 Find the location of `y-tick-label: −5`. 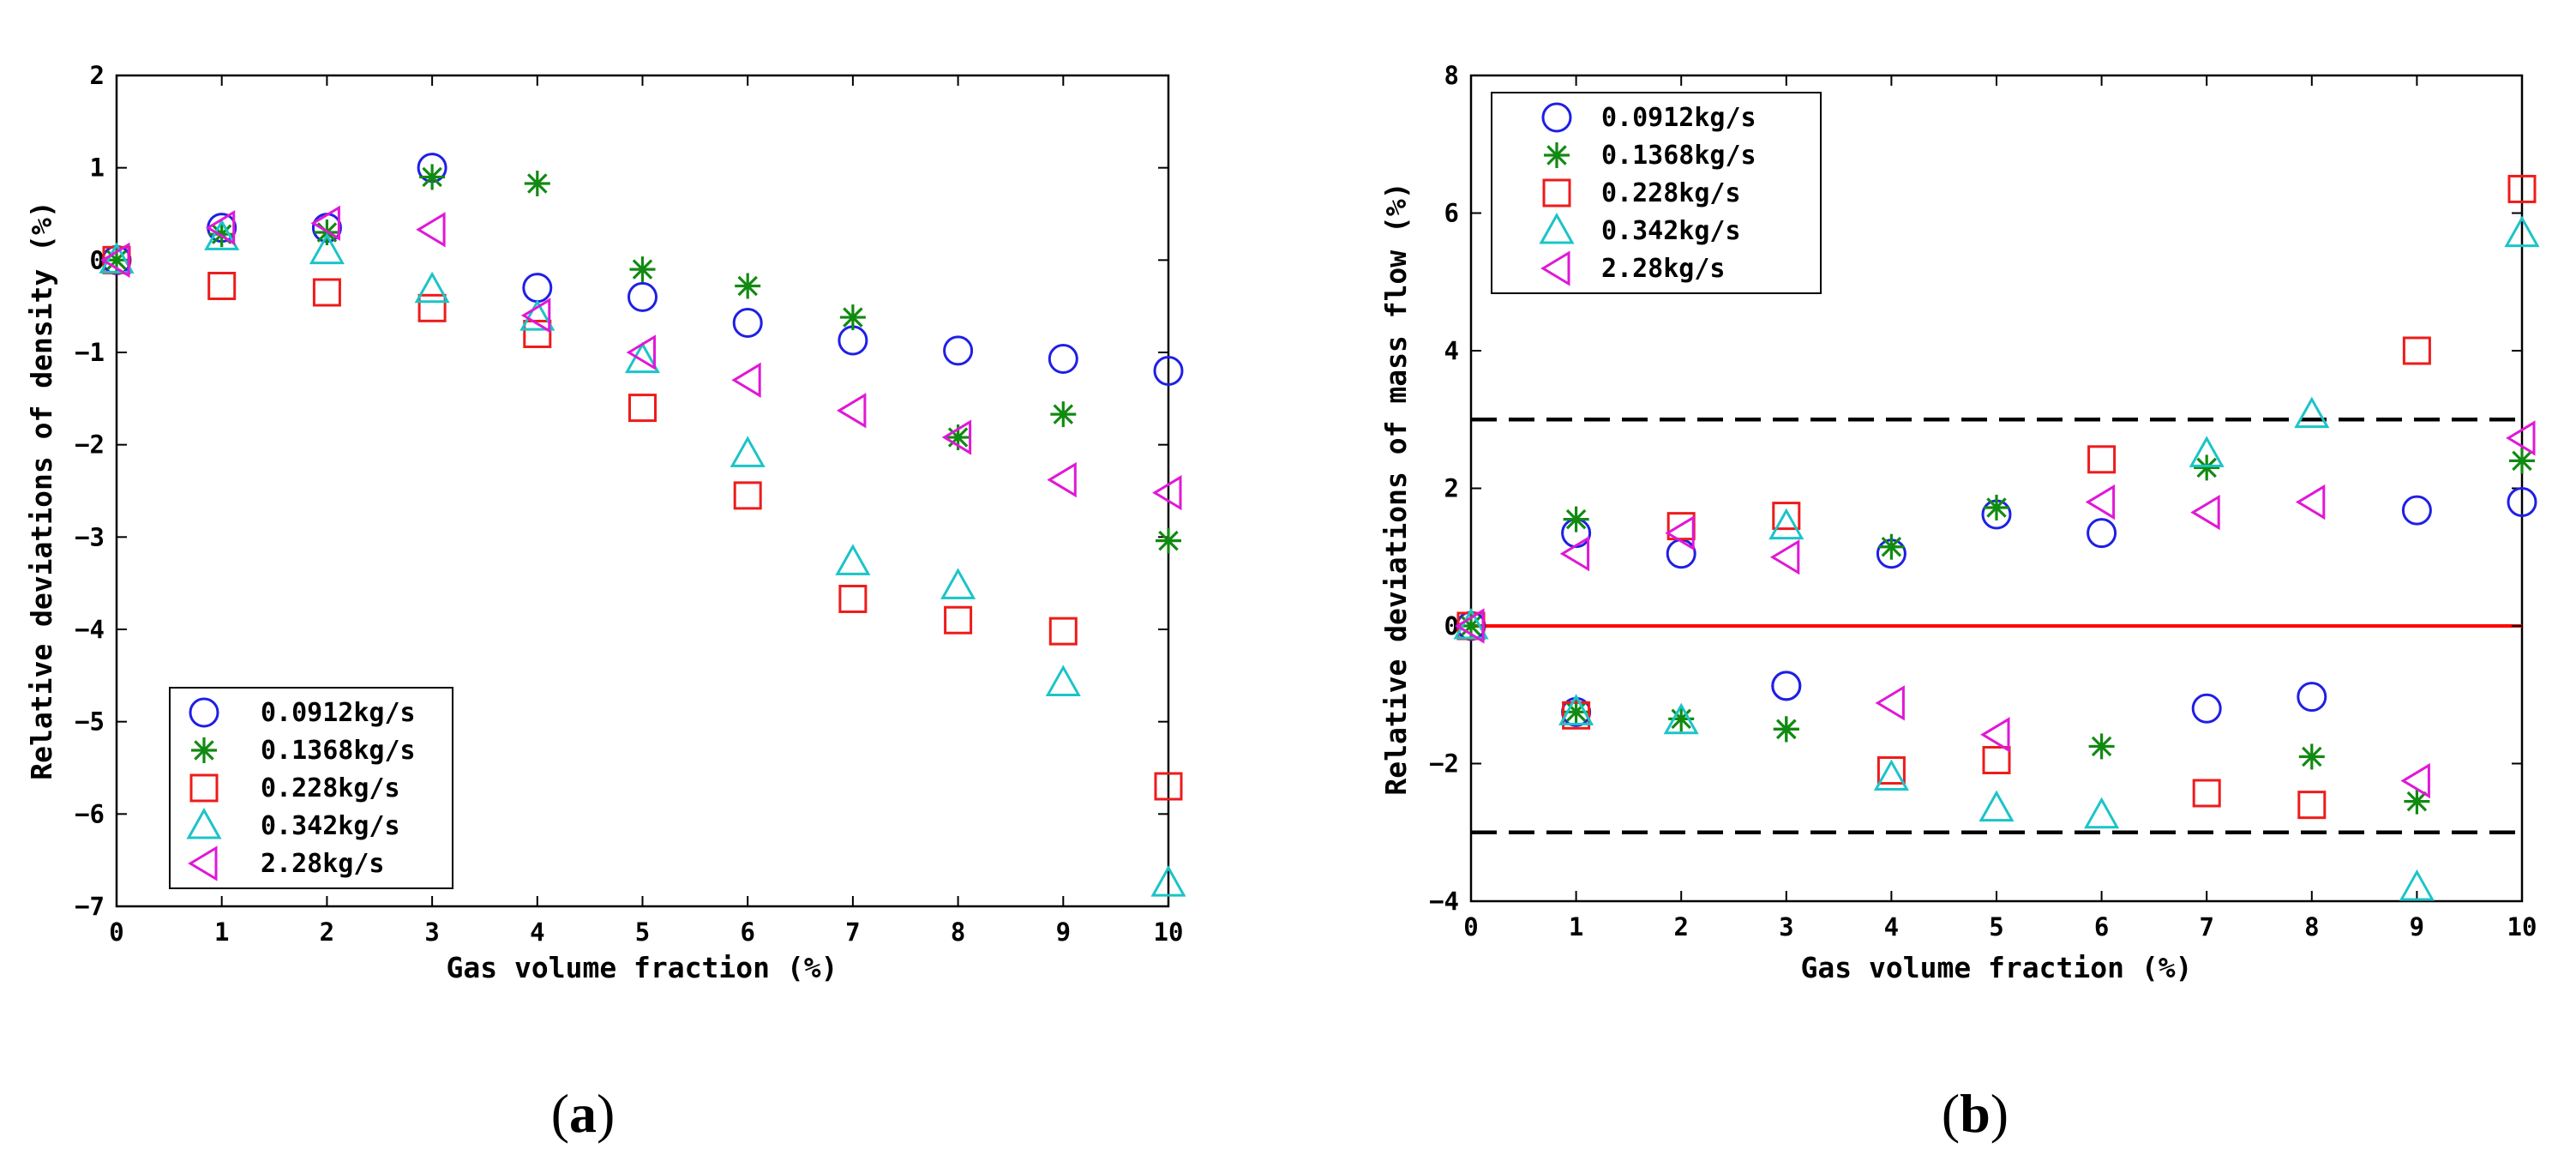

y-tick-label: −5 is located at coordinates (90, 722).